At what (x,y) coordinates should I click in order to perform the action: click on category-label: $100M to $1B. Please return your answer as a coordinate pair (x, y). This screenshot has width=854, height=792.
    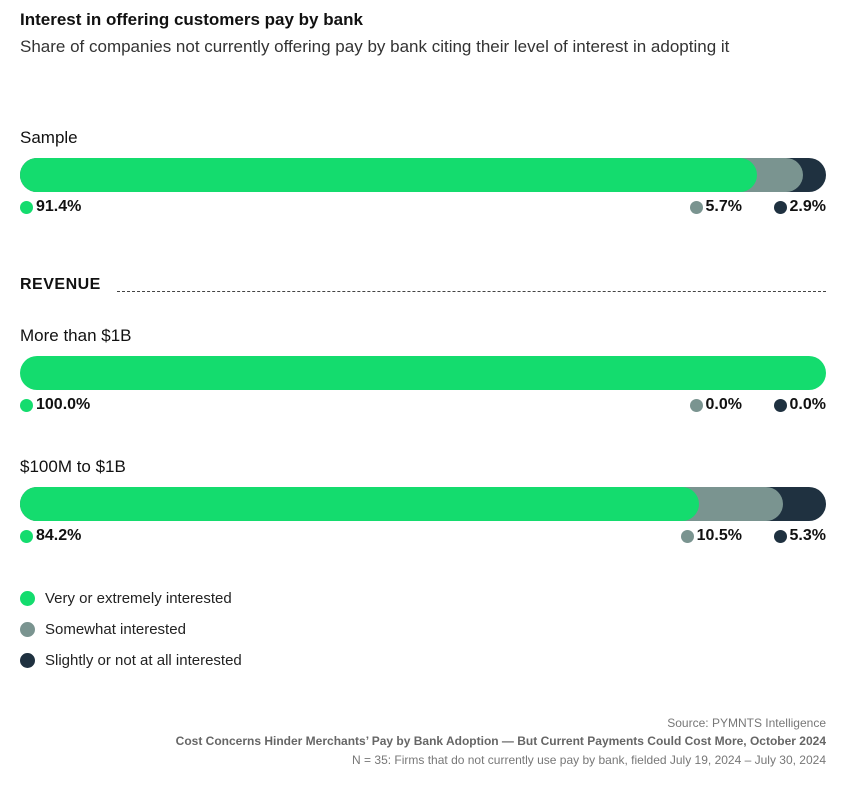
    Looking at the image, I should click on (73, 466).